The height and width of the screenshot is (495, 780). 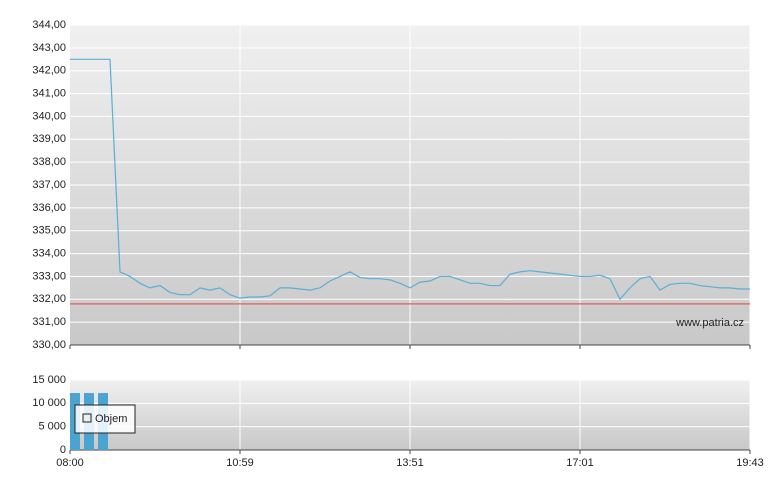 What do you see at coordinates (49, 322) in the screenshot?
I see `y-tick-label: 331,00` at bounding box center [49, 322].